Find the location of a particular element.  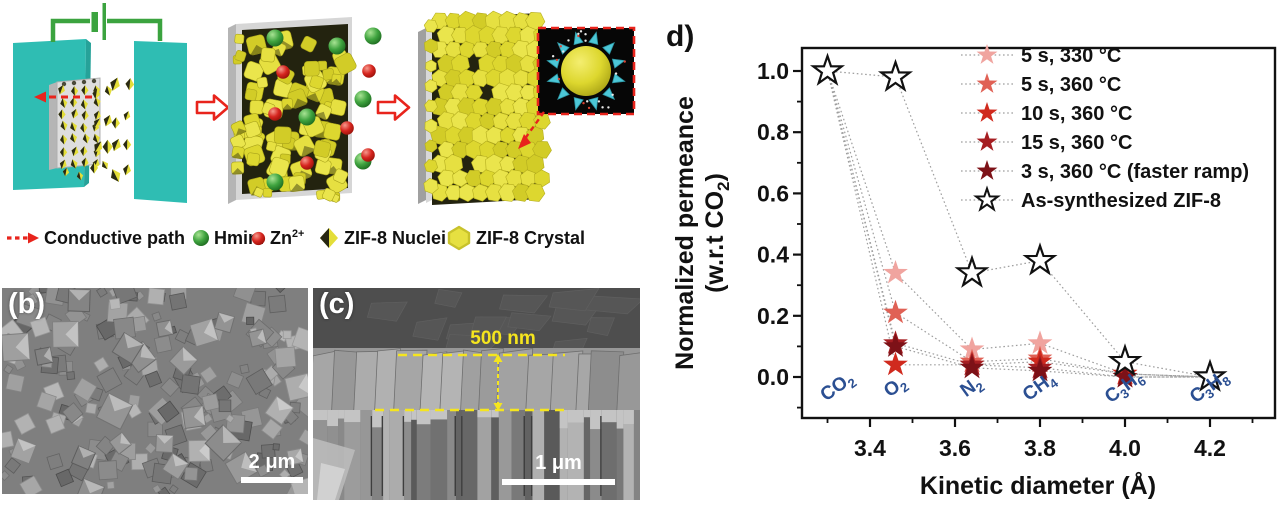

wire-left is located at coordinates (70, 30).